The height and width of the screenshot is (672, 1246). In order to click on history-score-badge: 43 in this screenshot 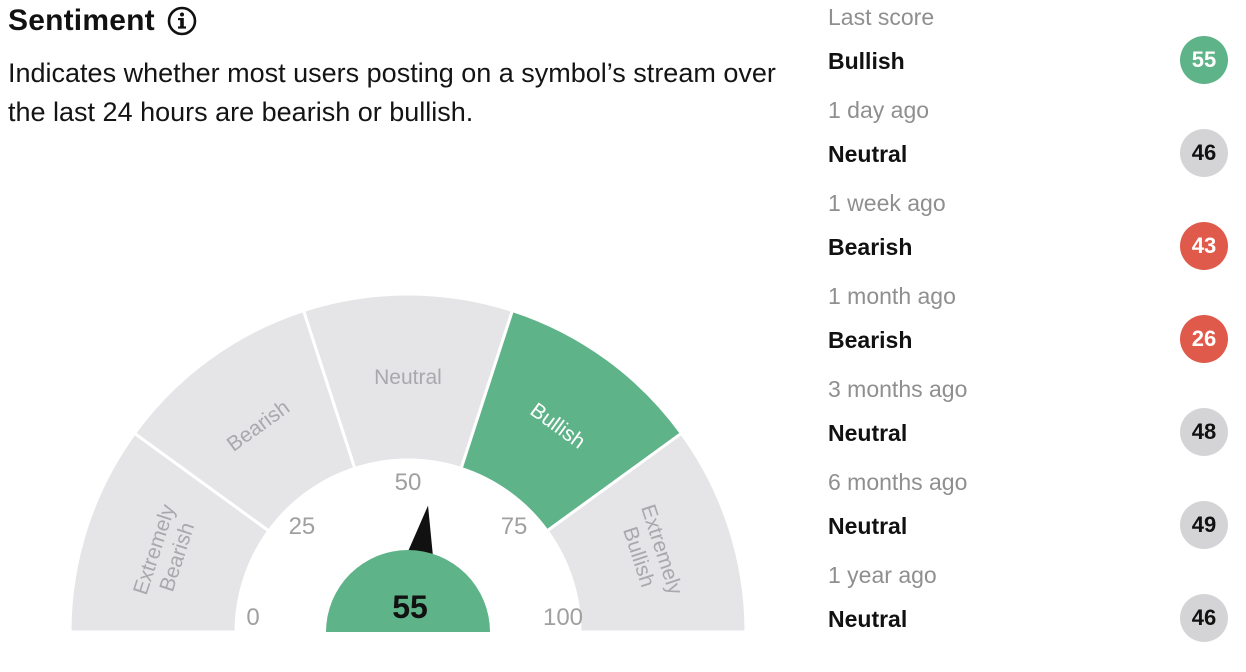, I will do `click(1204, 246)`.